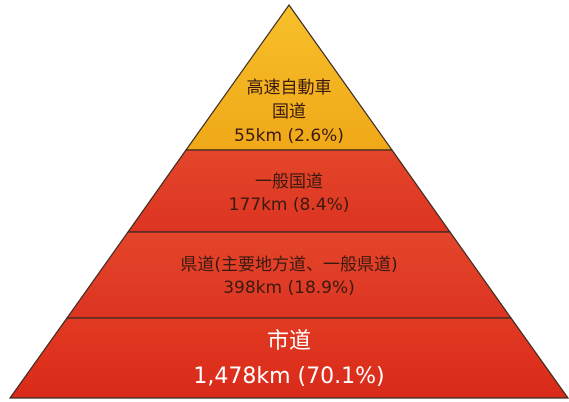 This screenshot has height=402, width=569. What do you see at coordinates (288, 376) in the screenshot?
I see `tier-label: 1,478km (70.1%)` at bounding box center [288, 376].